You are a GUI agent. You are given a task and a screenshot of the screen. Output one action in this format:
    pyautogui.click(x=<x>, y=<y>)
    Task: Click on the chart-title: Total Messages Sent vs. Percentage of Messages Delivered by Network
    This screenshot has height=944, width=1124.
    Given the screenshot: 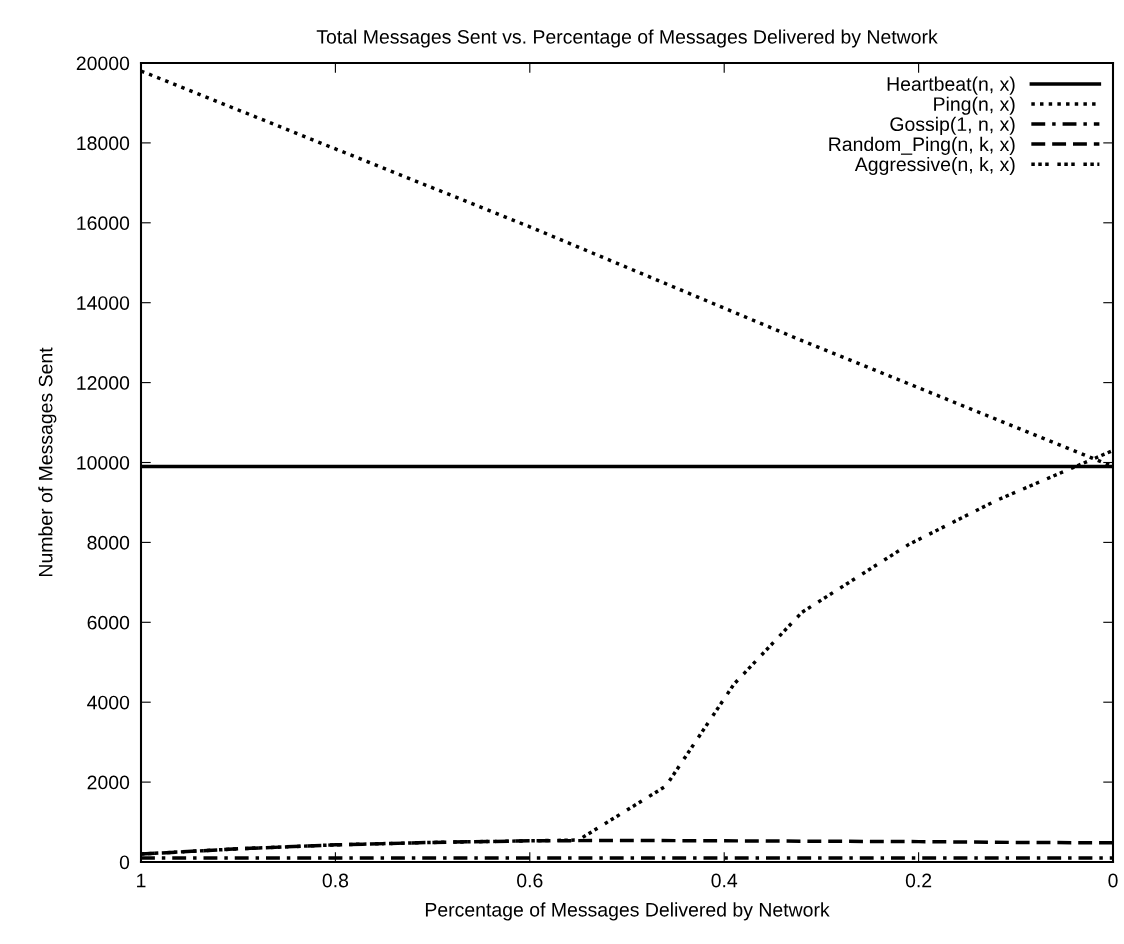 What is the action you would take?
    pyautogui.click(x=627, y=38)
    